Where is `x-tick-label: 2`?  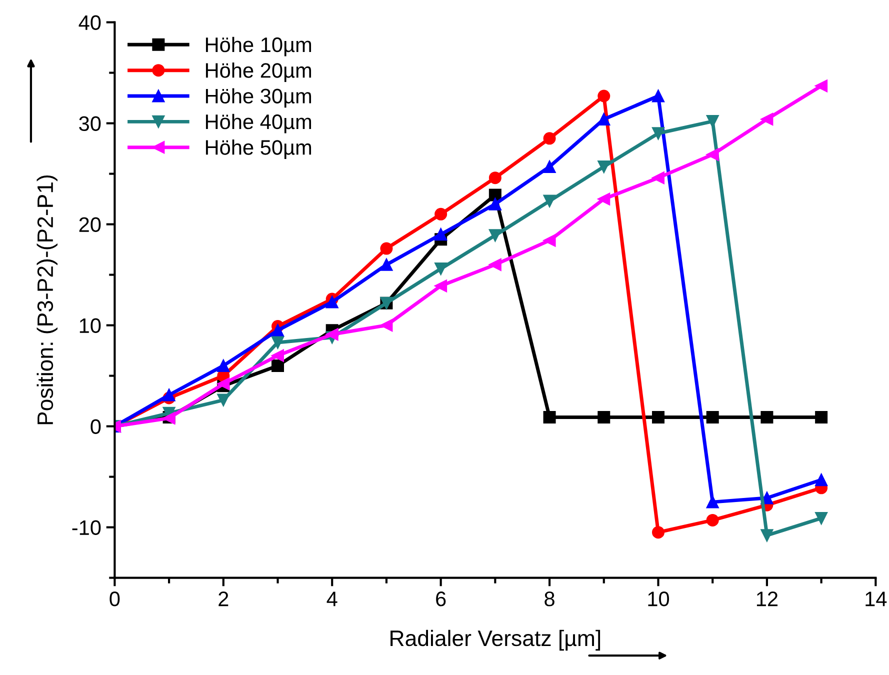 x-tick-label: 2 is located at coordinates (223, 599).